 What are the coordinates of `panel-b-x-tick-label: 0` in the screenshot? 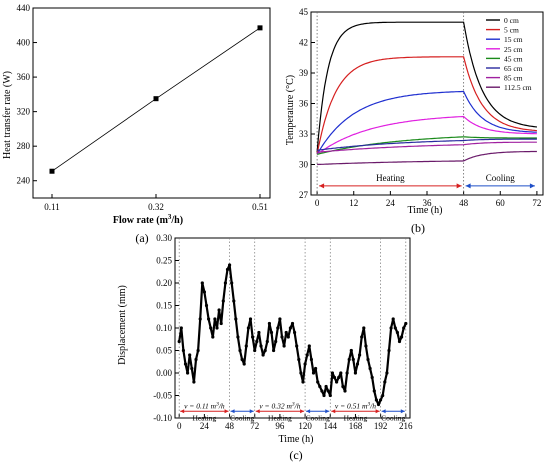 It's located at (317, 203).